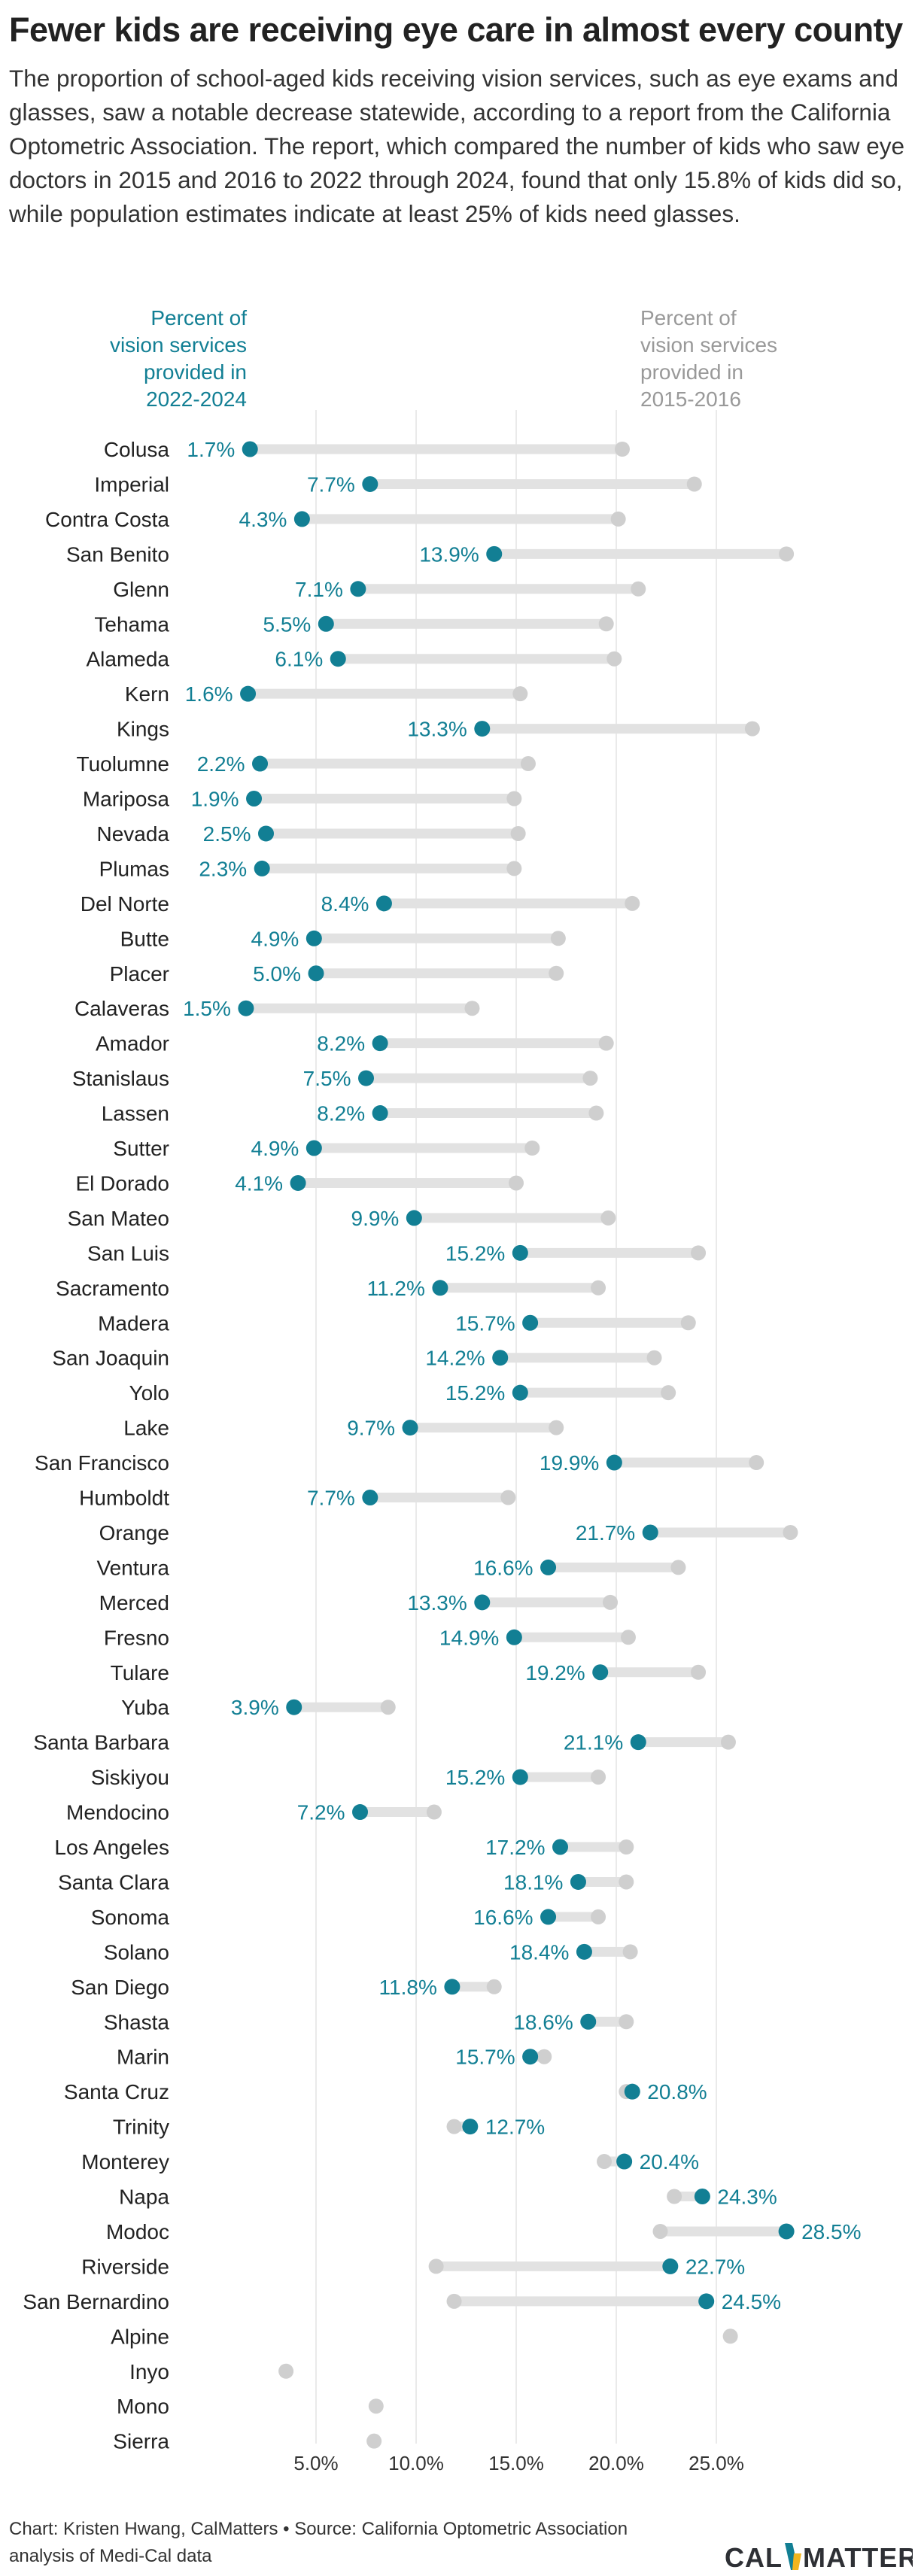  I want to click on logo-mark-icon, so click(793, 2556).